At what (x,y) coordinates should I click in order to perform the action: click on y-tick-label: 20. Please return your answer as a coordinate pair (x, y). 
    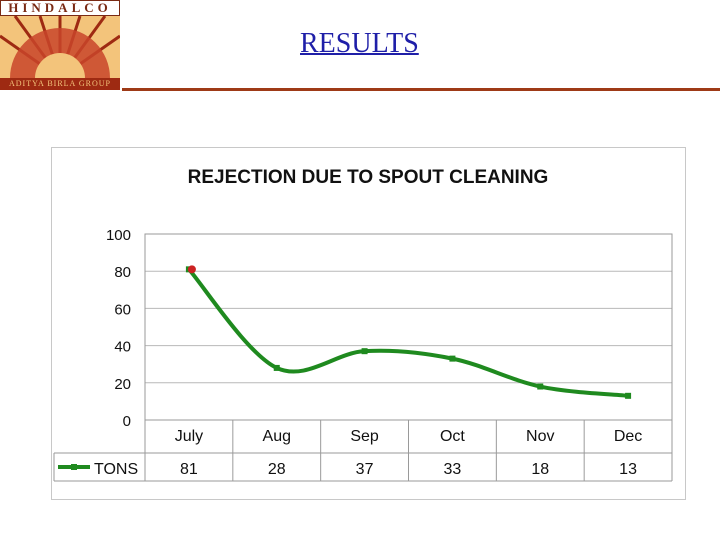
    Looking at the image, I should click on (122, 384).